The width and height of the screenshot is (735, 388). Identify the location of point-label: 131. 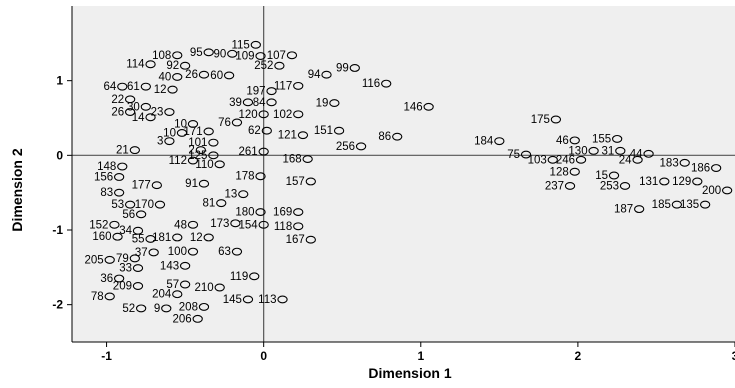
(648, 182).